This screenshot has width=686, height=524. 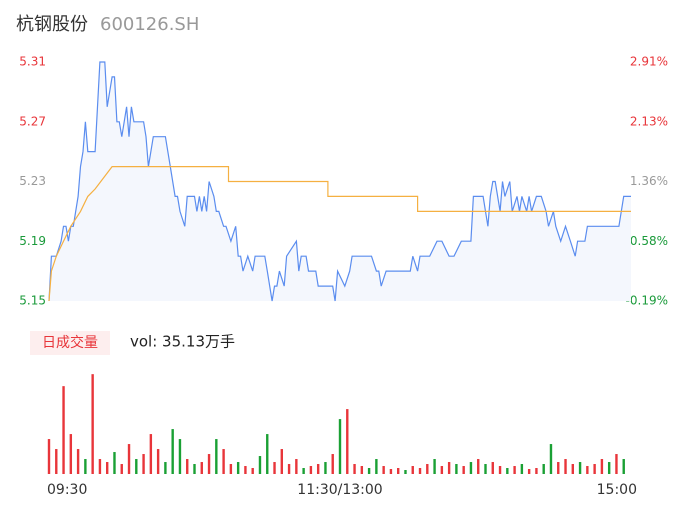 What do you see at coordinates (32, 62) in the screenshot?
I see `y-tick-label: 5.31` at bounding box center [32, 62].